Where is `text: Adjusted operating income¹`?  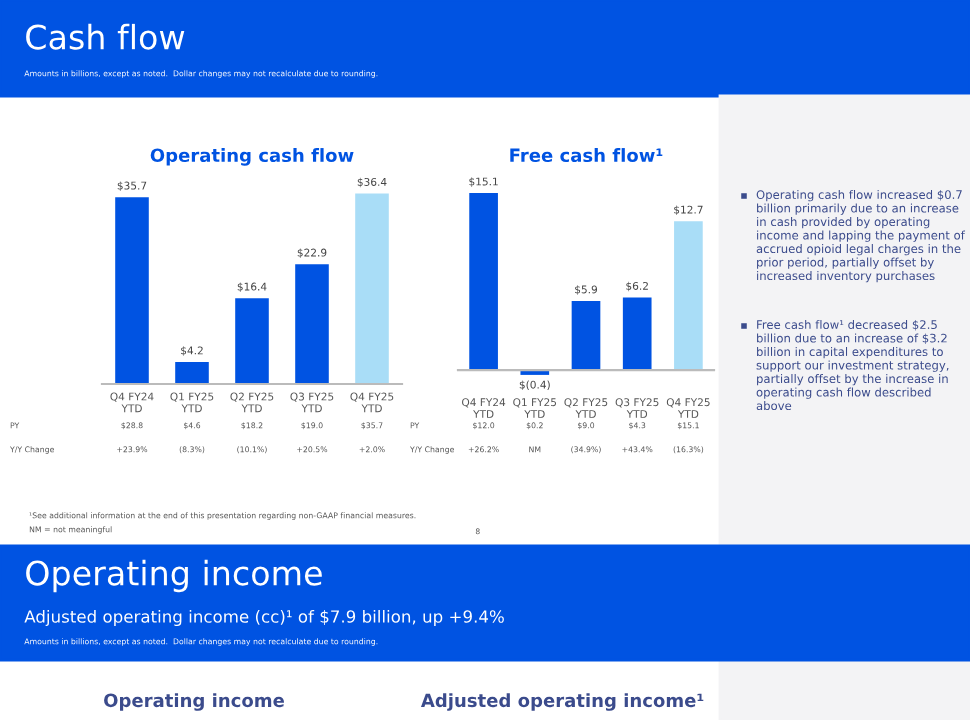 text: Adjusted operating income¹ is located at coordinates (562, 702).